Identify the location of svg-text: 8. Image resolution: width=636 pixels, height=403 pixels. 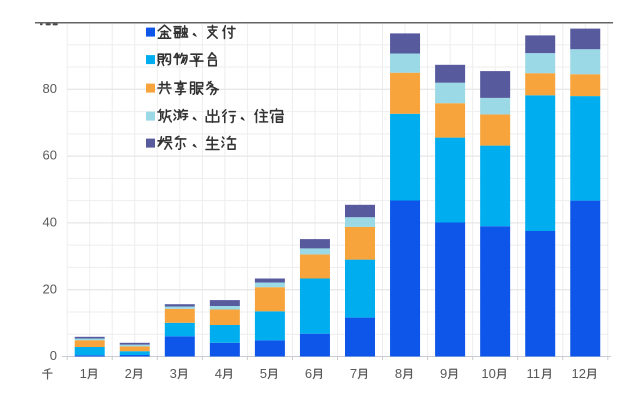
(398, 373).